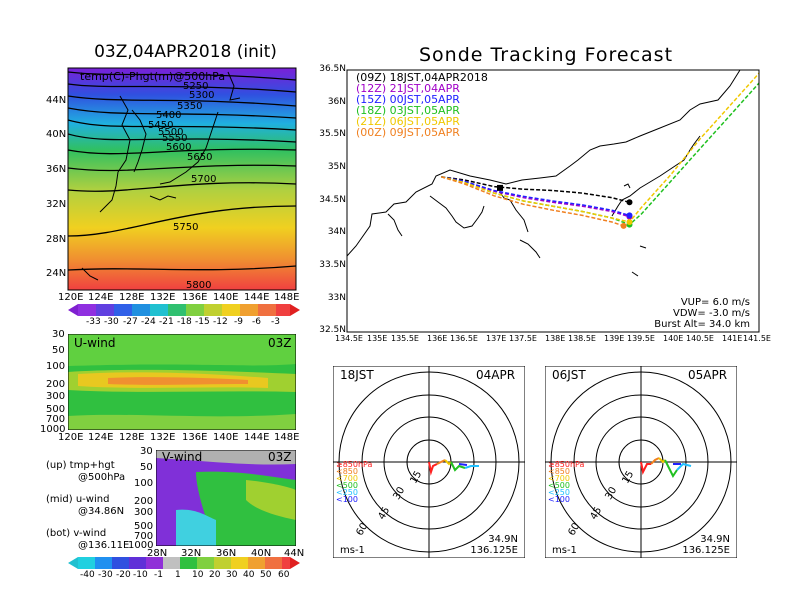  What do you see at coordinates (102, 477) in the screenshot?
I see `legend-line: @500hPa` at bounding box center [102, 477].